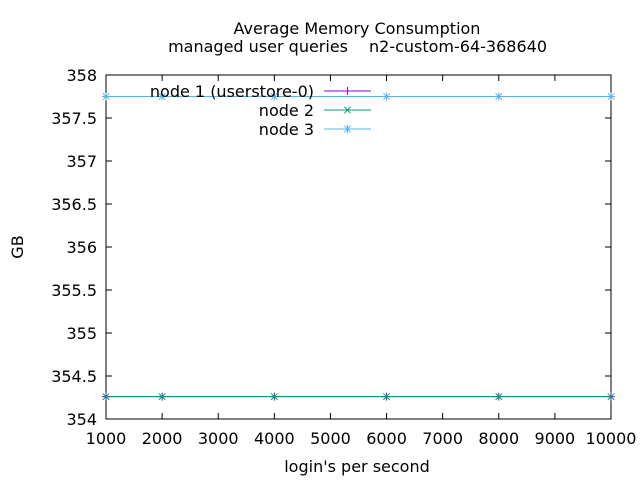 The width and height of the screenshot is (640, 480). I want to click on legend-label-3: node 3, so click(286, 129).